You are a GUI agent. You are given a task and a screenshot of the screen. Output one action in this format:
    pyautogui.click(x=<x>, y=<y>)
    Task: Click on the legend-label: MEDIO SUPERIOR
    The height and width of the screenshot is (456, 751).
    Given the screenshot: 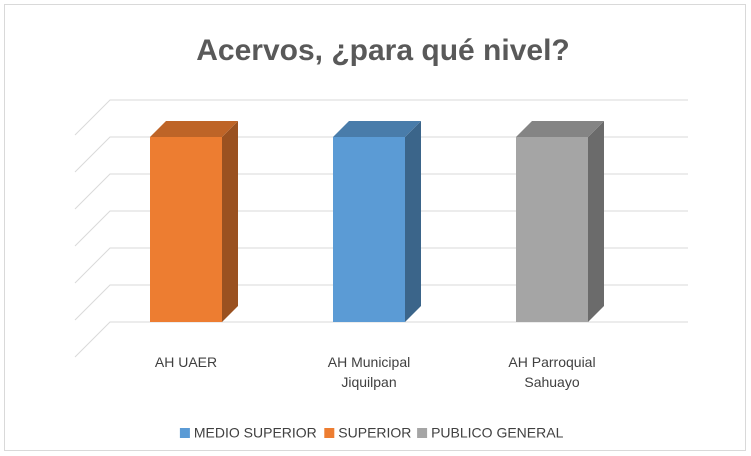 What is the action you would take?
    pyautogui.click(x=255, y=433)
    